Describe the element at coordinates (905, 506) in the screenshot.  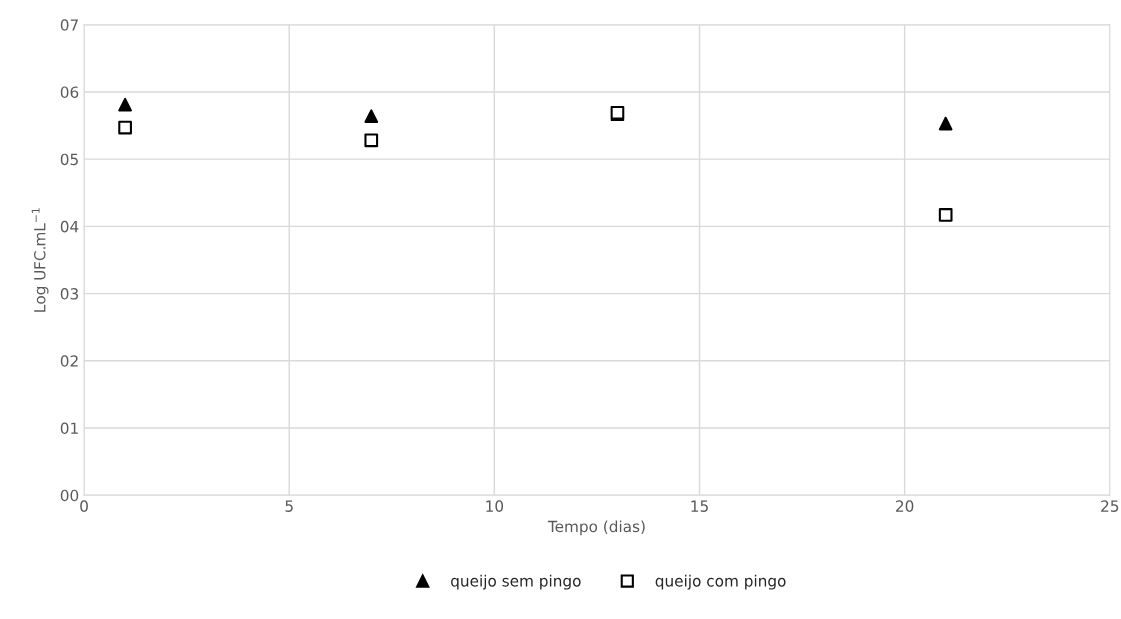
I see `x-tick-label: 20` at that location.